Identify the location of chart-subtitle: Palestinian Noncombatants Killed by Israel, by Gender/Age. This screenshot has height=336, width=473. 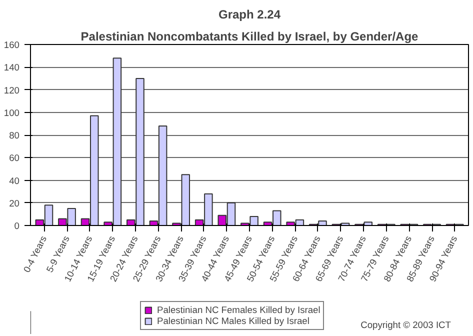
(249, 37).